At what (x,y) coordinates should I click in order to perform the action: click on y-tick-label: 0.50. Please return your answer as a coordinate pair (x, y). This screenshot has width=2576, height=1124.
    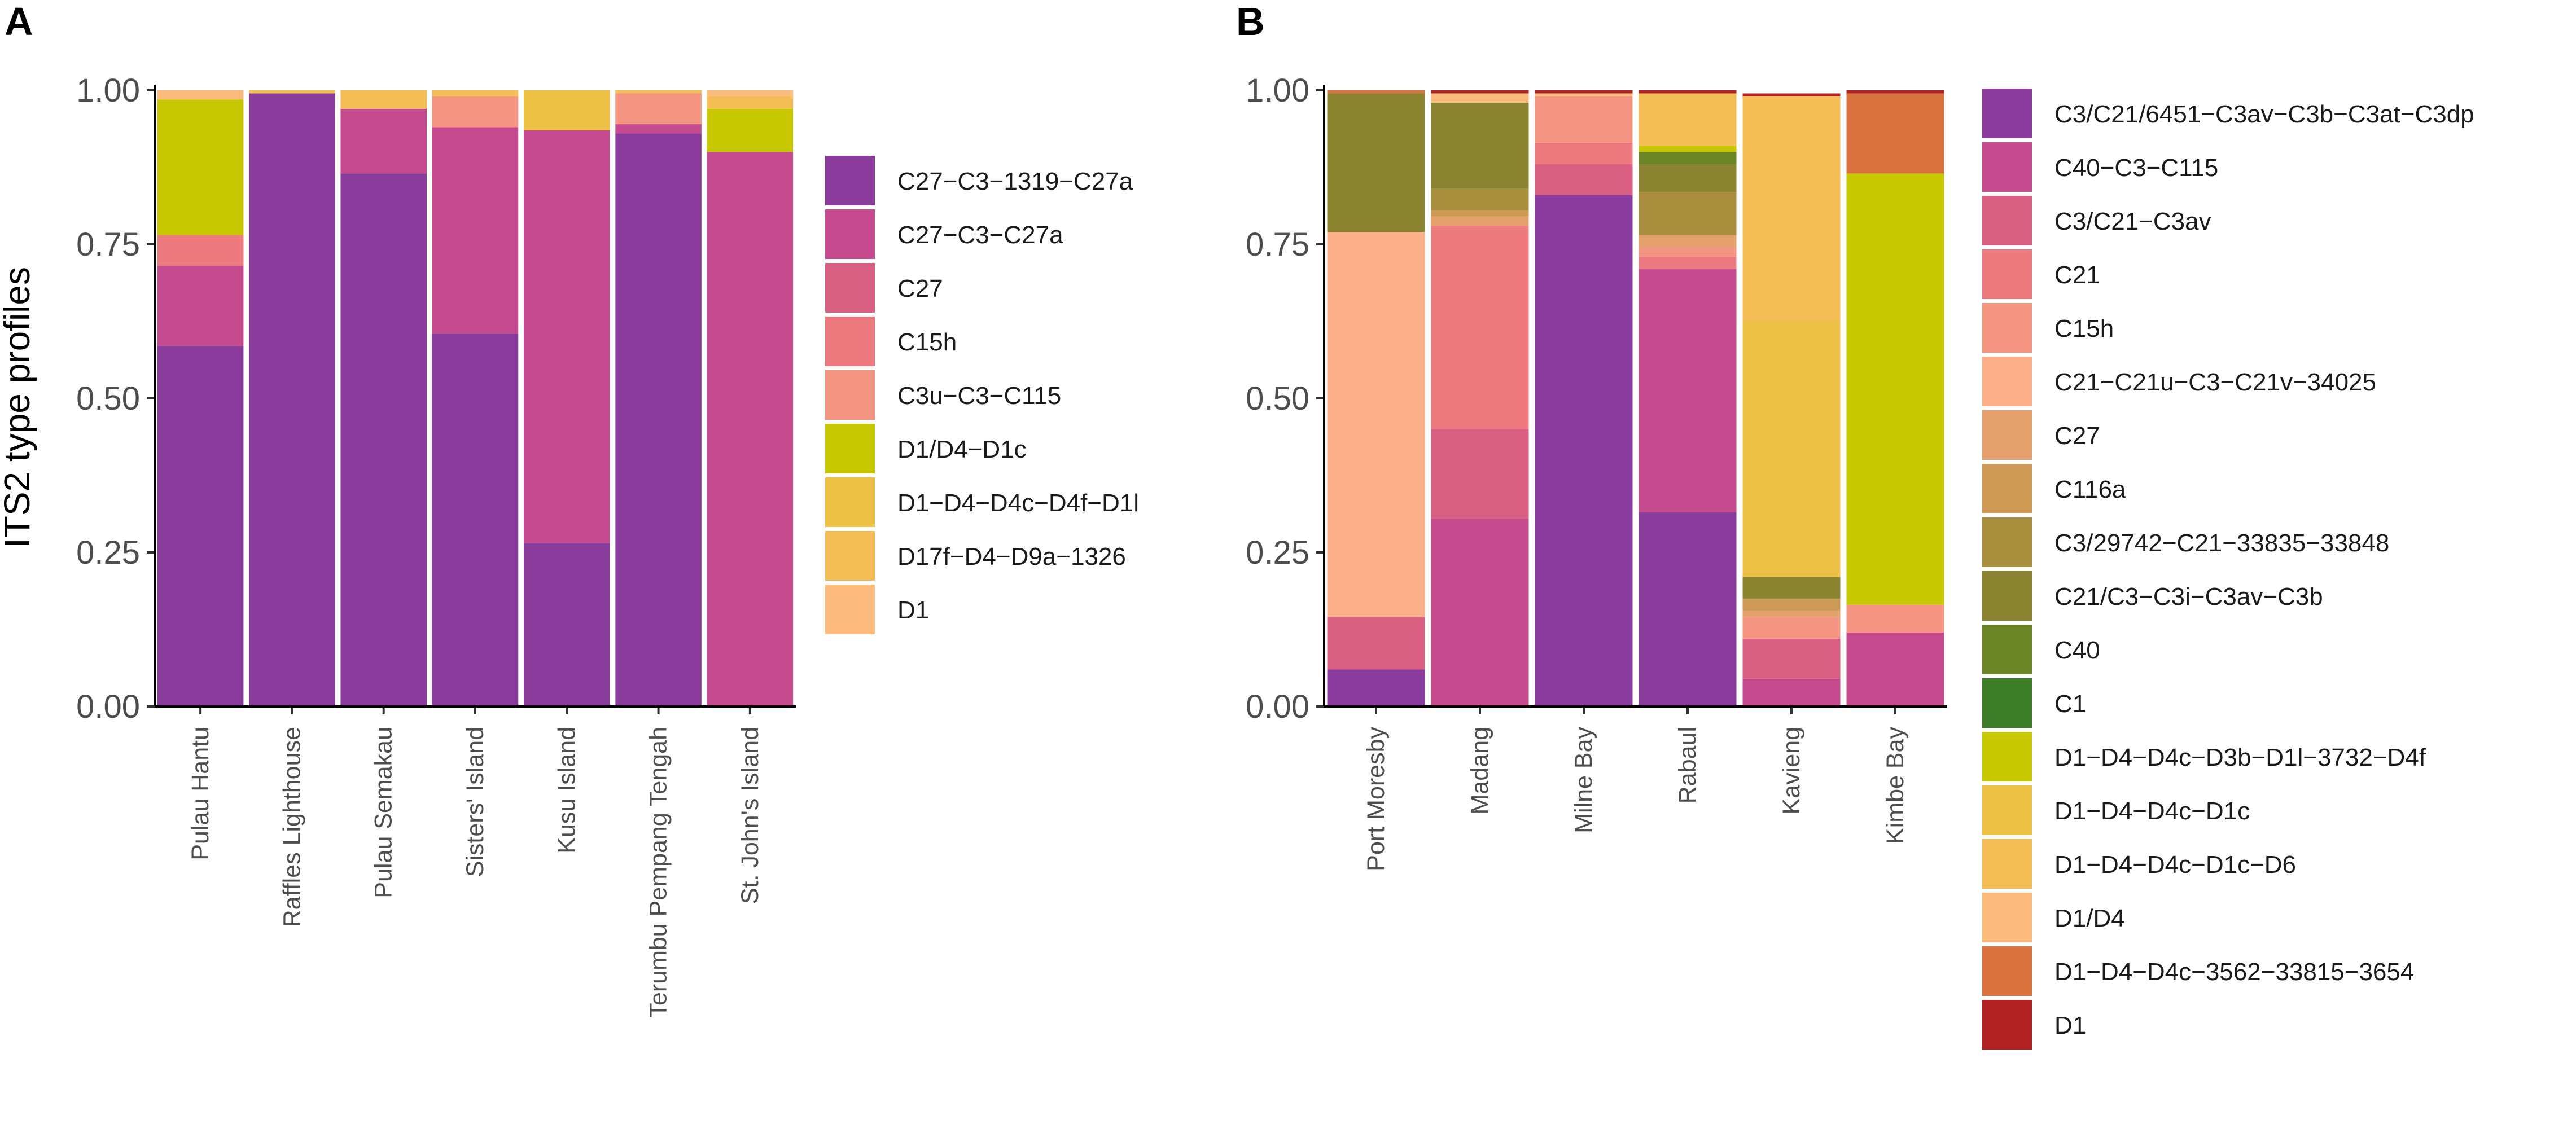
    Looking at the image, I should click on (1277, 398).